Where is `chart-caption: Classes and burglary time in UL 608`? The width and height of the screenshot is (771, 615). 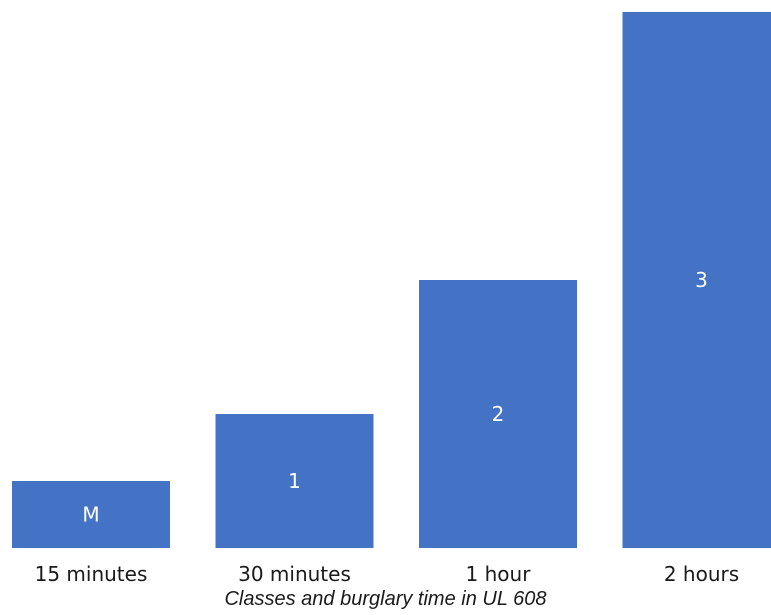 chart-caption: Classes and burglary time in UL 608 is located at coordinates (385, 599).